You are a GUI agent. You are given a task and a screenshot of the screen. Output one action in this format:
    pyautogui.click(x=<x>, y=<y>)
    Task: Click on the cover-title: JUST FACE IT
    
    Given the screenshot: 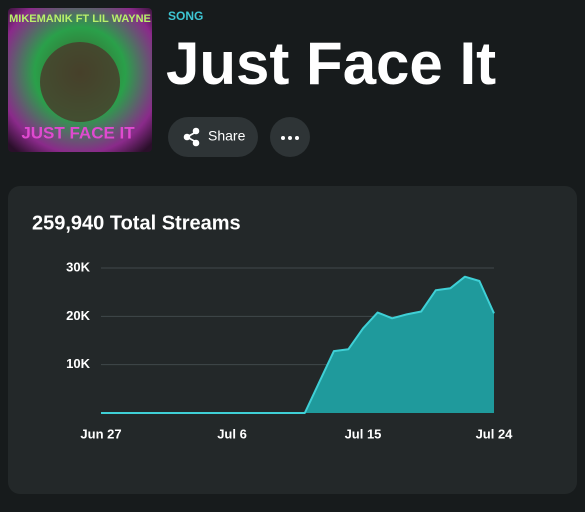 What is the action you would take?
    pyautogui.click(x=78, y=132)
    